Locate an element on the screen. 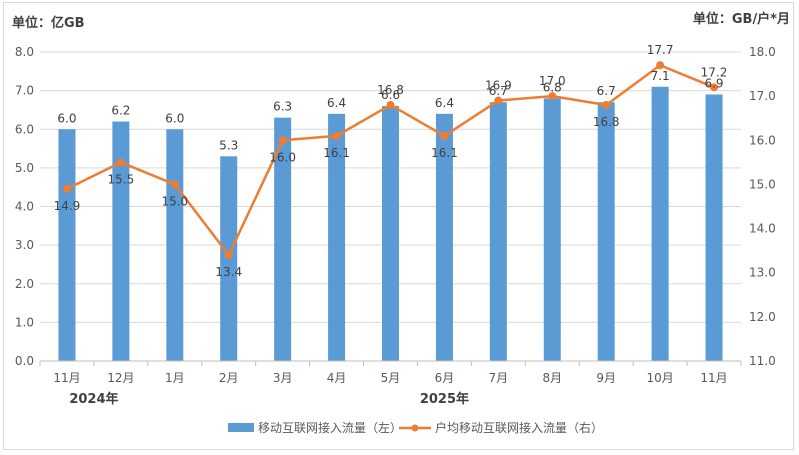  right-tick-label: 18.0 is located at coordinates (762, 52).